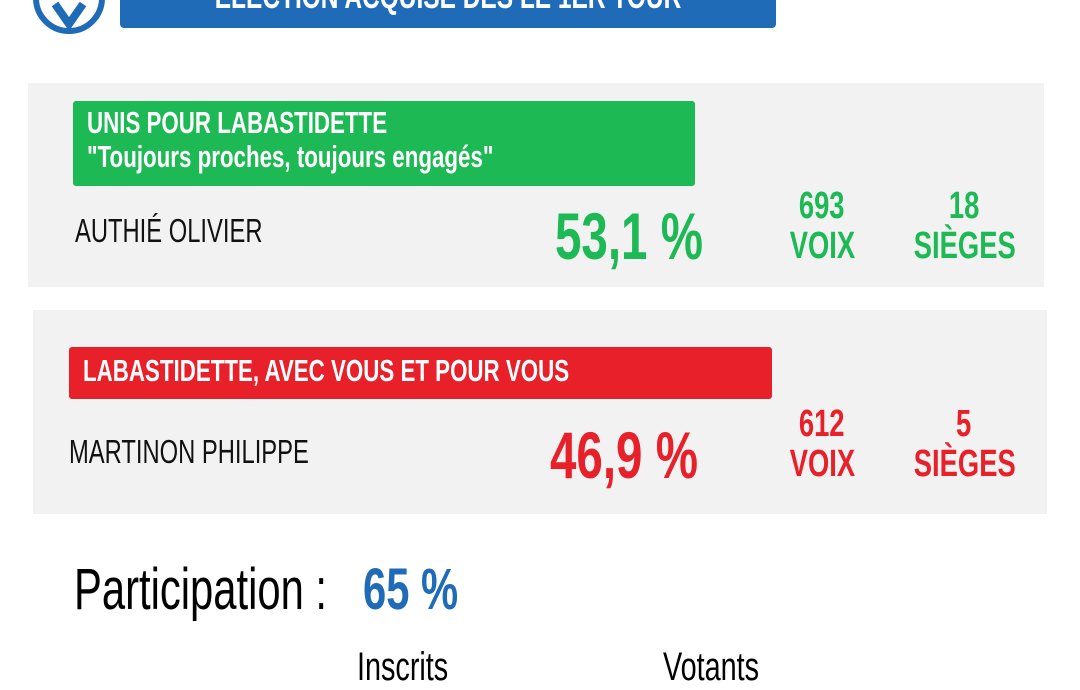 The height and width of the screenshot is (690, 1080). I want to click on result-banner: ÉLECTION ACQUISE DÈS LE 1ER TOUR, so click(448, 14).